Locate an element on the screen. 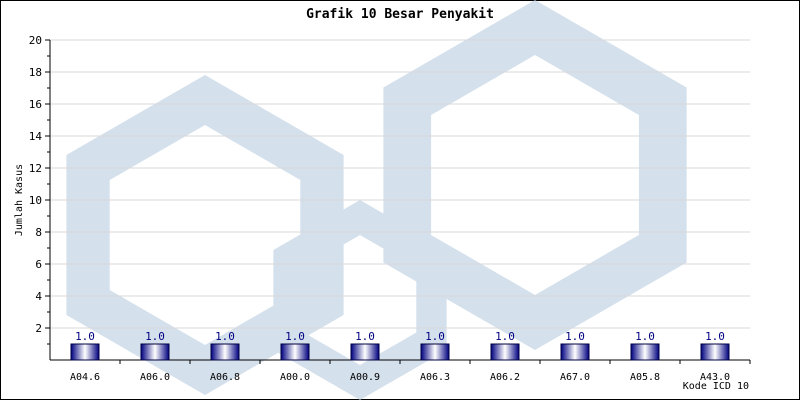  chart-title: Grafik 10 Besar Penyakit is located at coordinates (400, 14).